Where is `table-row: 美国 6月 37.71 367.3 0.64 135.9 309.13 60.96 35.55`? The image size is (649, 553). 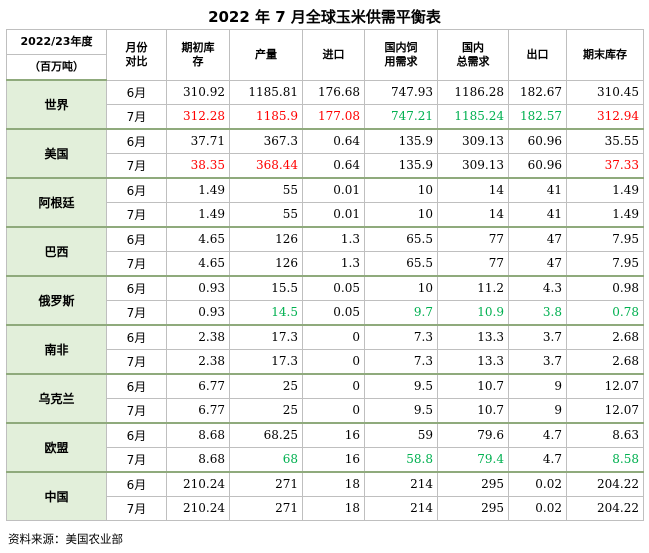 table-row: 美国 6月 37.71 367.3 0.64 135.9 309.13 60.96 35.55 is located at coordinates (325, 153).